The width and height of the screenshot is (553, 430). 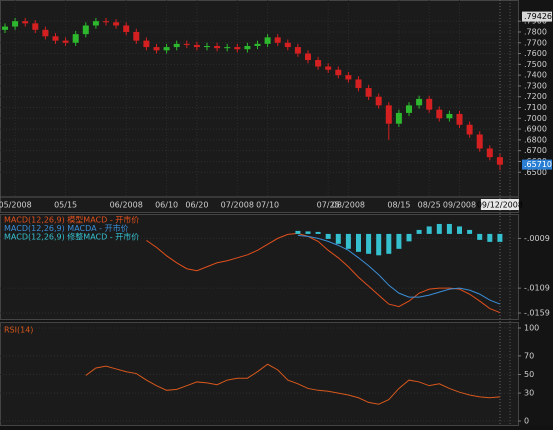 What do you see at coordinates (535, 172) in the screenshot?
I see `y-tick-label: .6500` at bounding box center [535, 172].